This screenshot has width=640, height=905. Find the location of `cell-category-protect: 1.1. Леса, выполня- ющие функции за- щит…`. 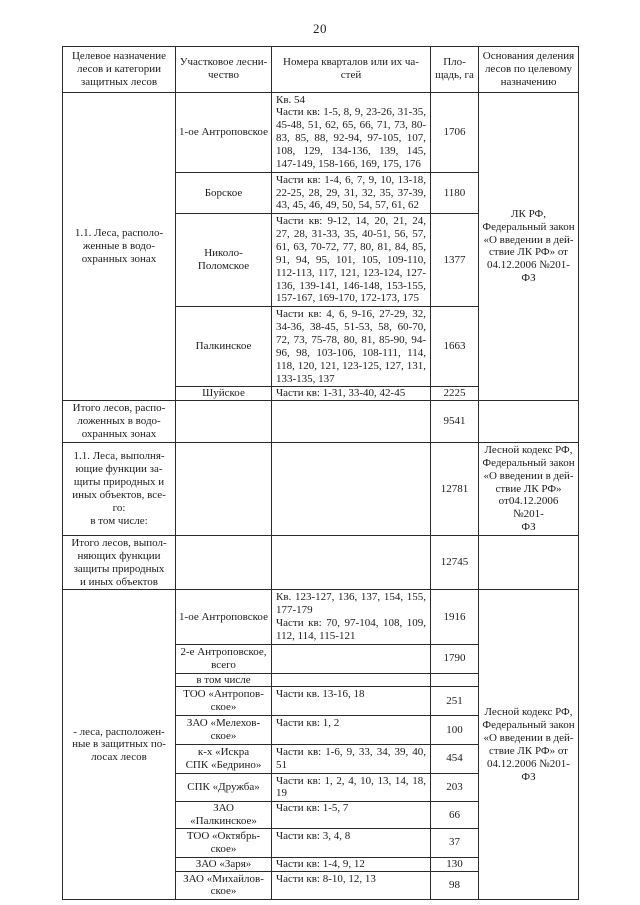

cell-category-protect: 1.1. Леса, выполня- ющие функции за- щит… is located at coordinates (119, 488).